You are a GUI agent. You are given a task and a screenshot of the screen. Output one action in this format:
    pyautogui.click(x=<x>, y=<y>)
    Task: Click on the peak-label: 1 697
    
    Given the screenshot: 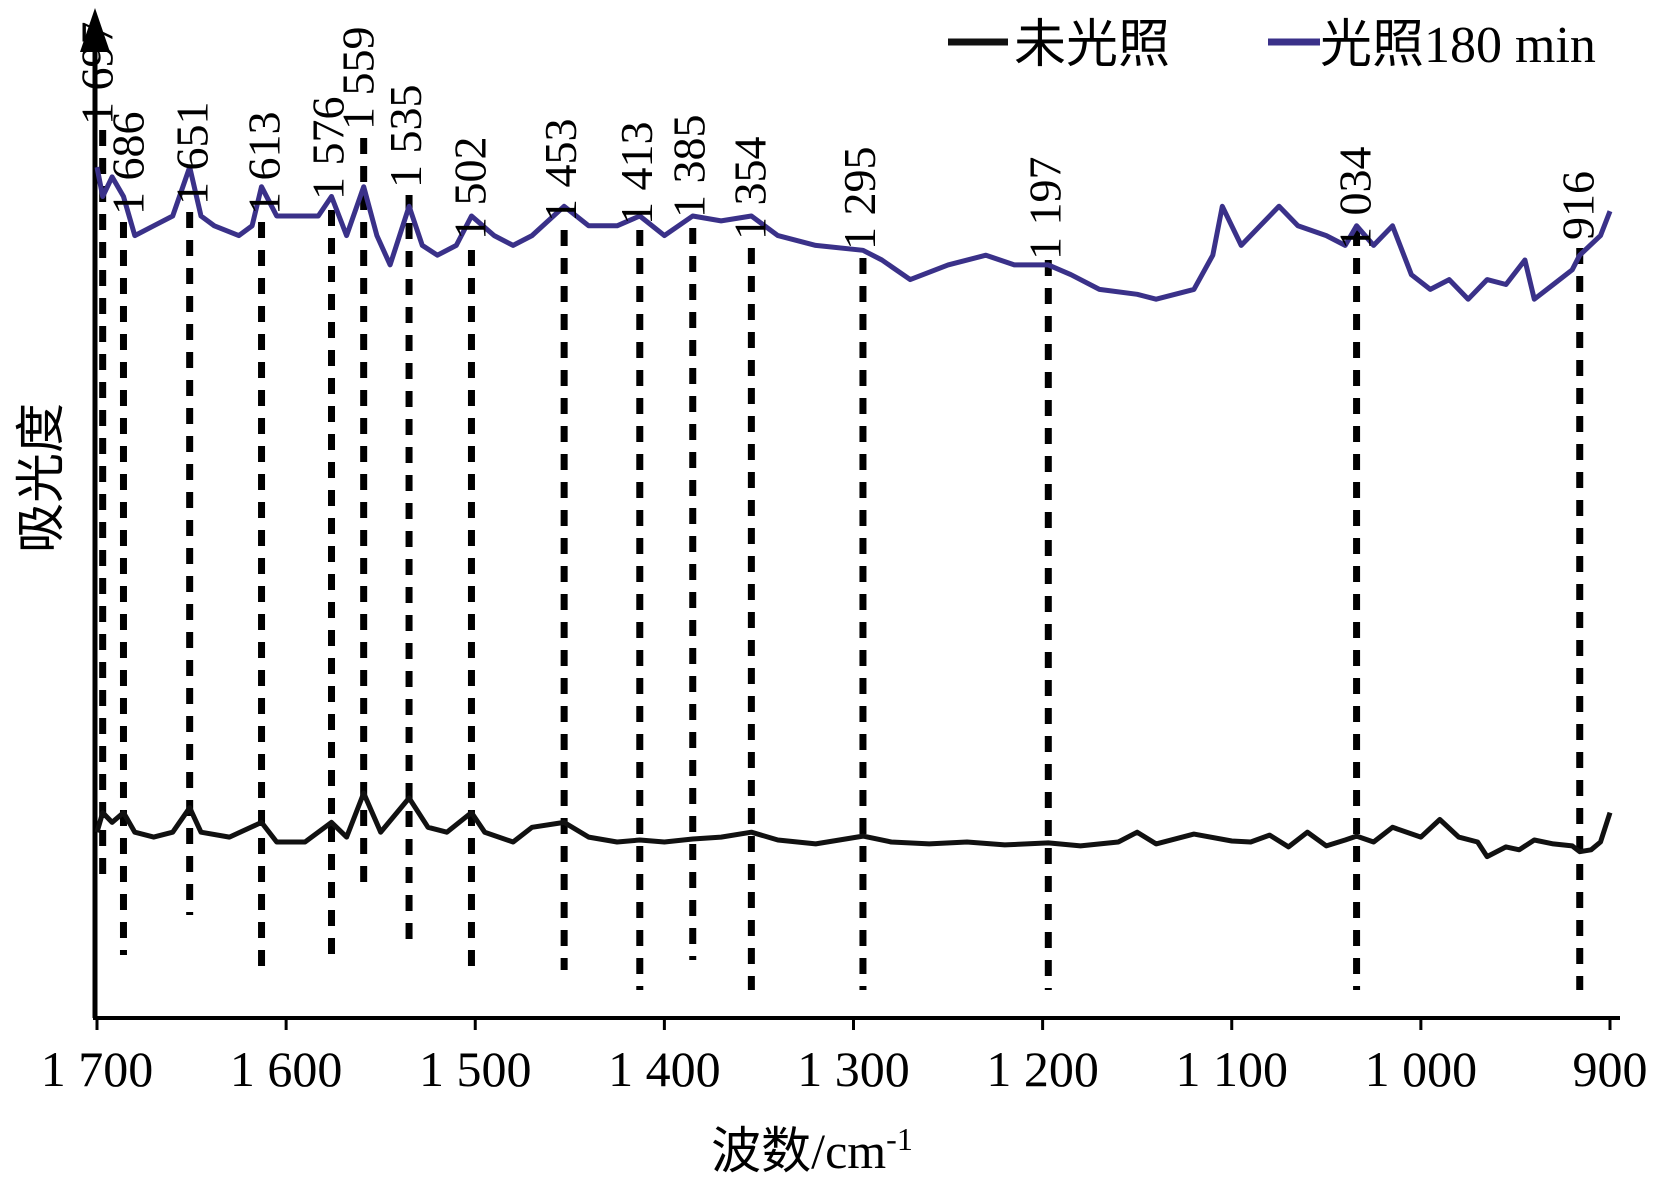 What is the action you would take?
    pyautogui.click(x=97, y=74)
    